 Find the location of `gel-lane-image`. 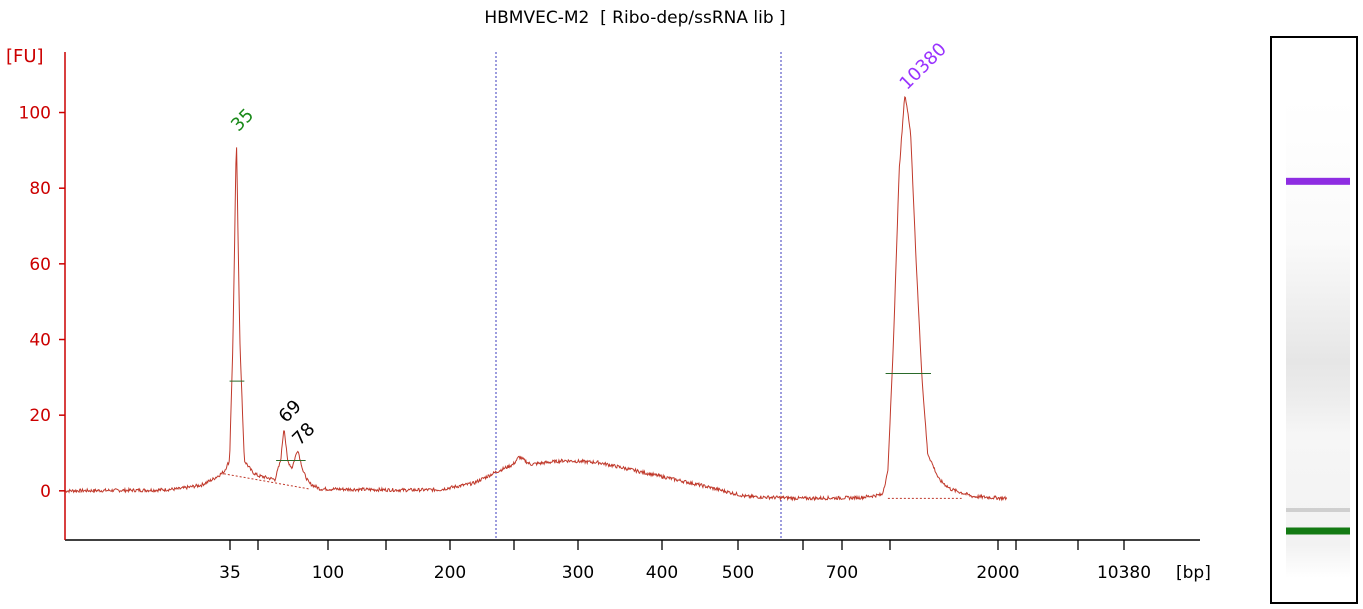

gel-lane-image is located at coordinates (1318, 338).